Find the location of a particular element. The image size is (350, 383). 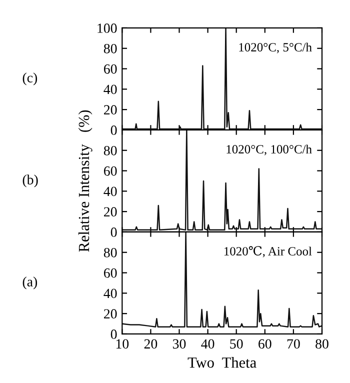

annotation: 1020℃, Air Cool is located at coordinates (268, 252).